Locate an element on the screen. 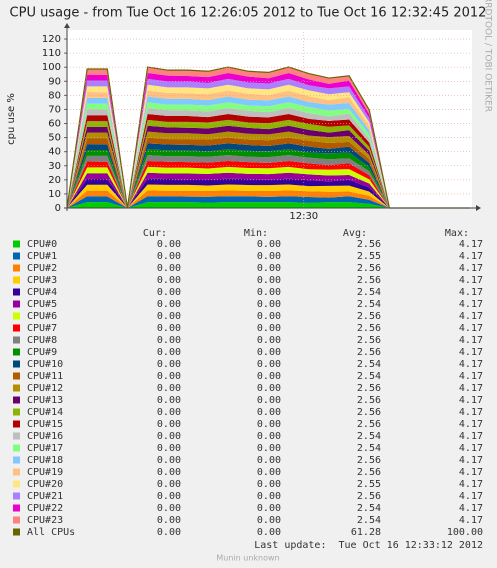 The height and width of the screenshot is (568, 497). legend-label: CPU#11 is located at coordinates (45, 376).